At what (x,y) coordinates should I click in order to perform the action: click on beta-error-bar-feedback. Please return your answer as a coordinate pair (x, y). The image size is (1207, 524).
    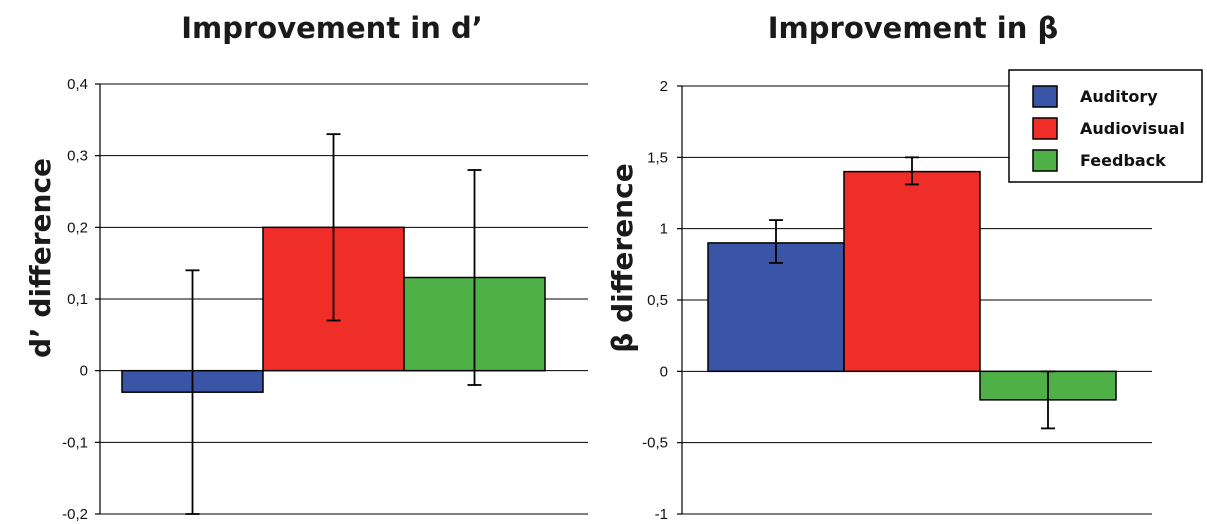
    Looking at the image, I should click on (1048, 400).